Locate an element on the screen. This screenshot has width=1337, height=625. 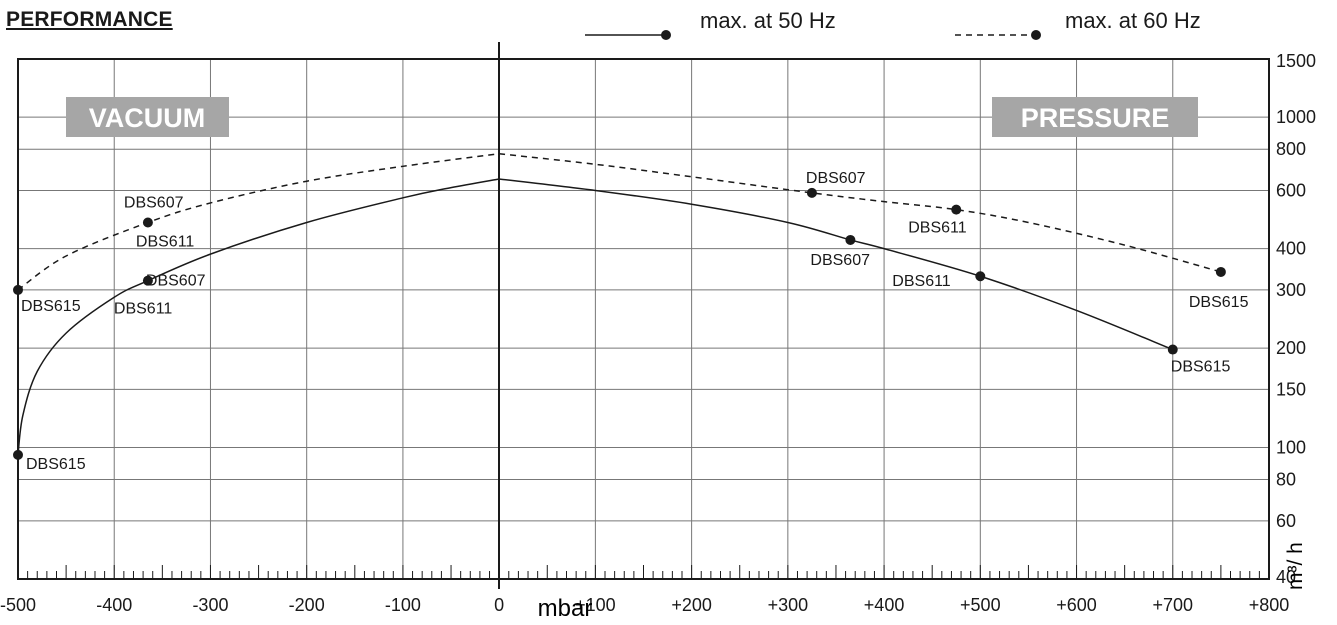
legend-60hz-marker is located at coordinates (1036, 35).